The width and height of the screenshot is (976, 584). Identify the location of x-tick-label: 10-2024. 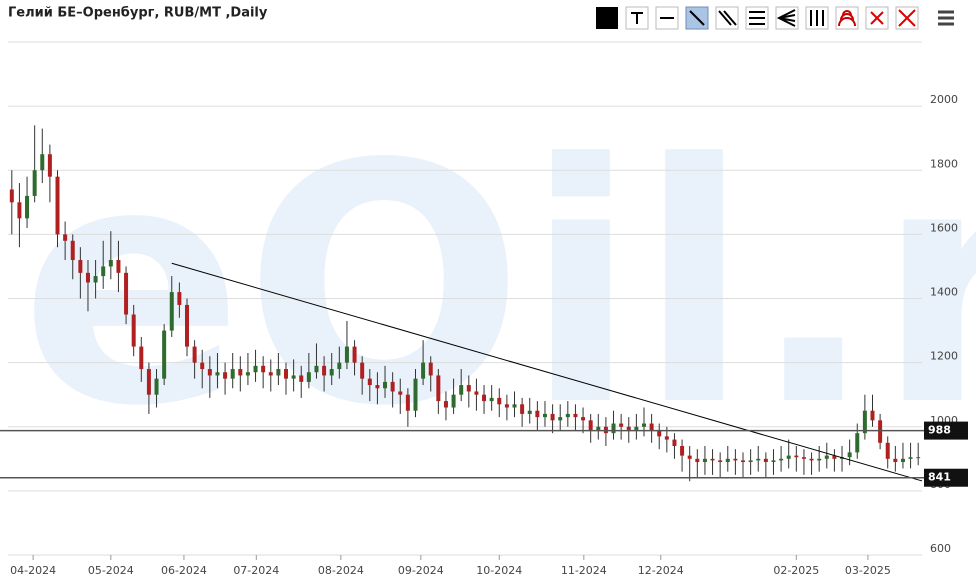
(499, 570).